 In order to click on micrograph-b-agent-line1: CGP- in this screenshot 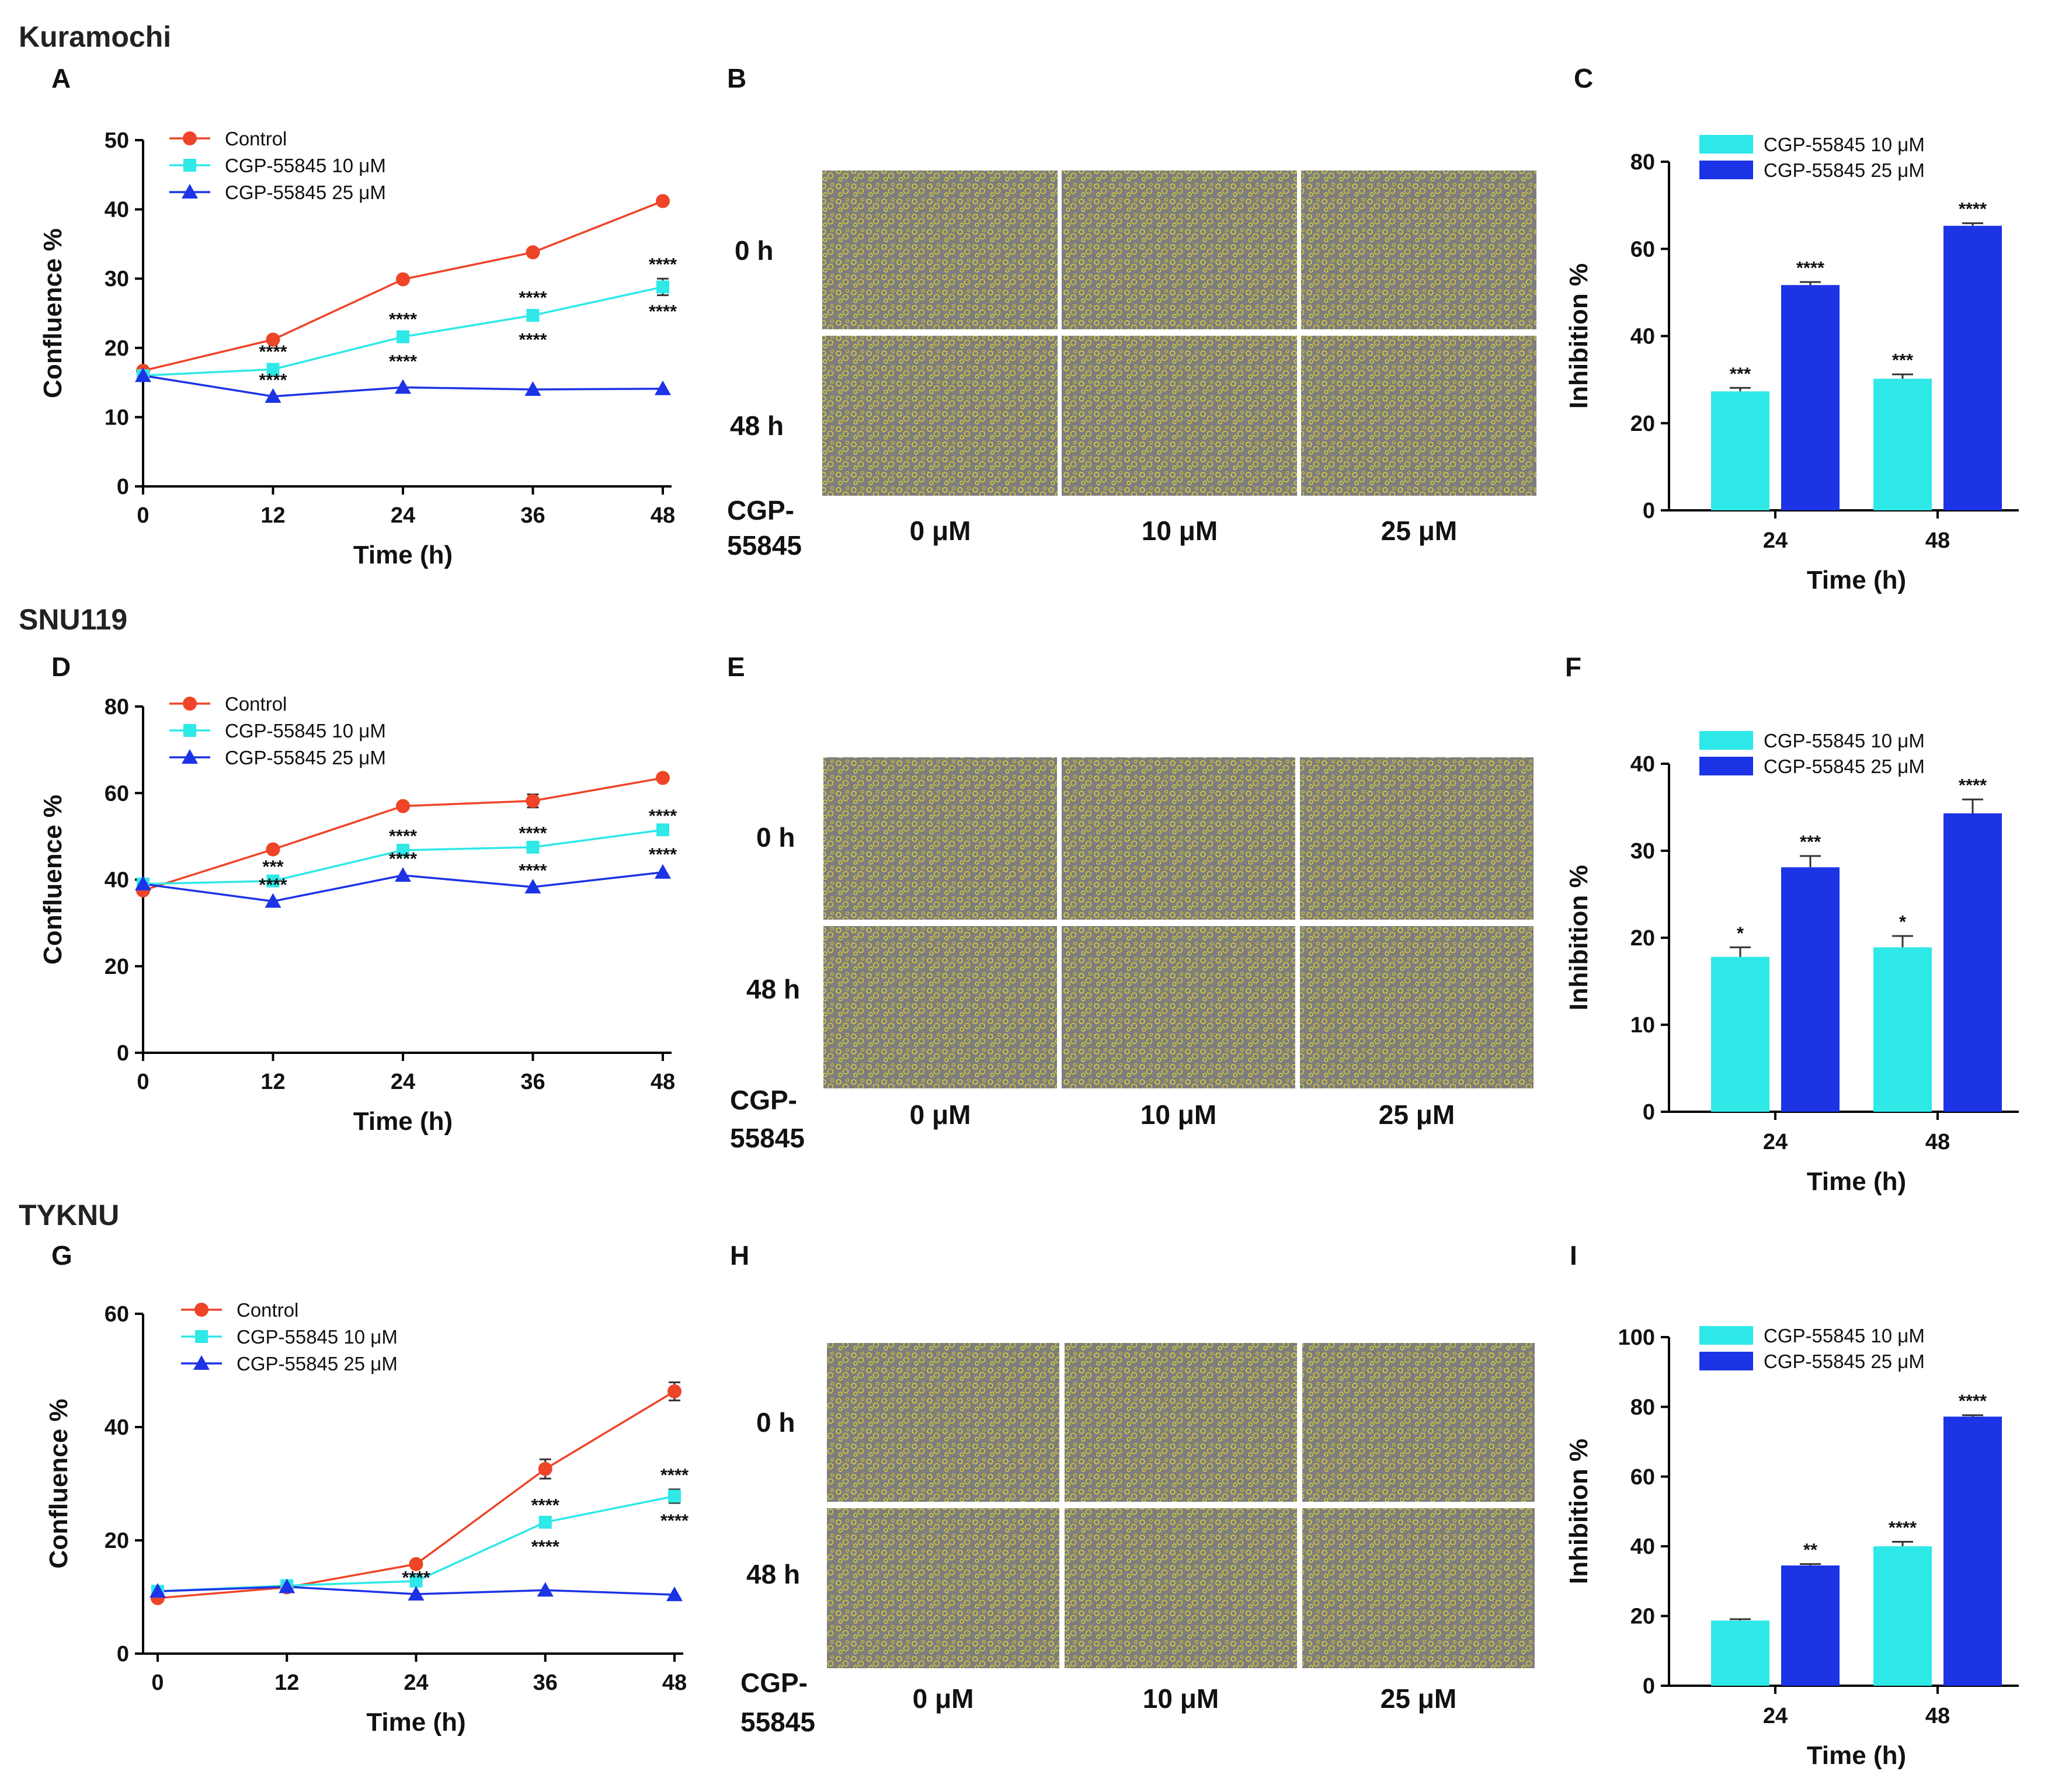, I will do `click(761, 510)`.